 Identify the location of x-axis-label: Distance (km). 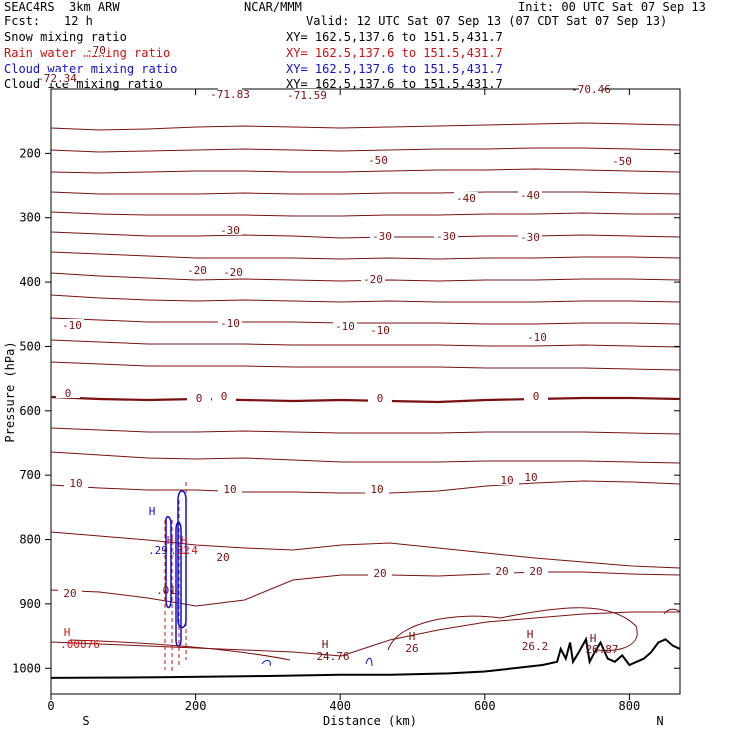
(370, 721).